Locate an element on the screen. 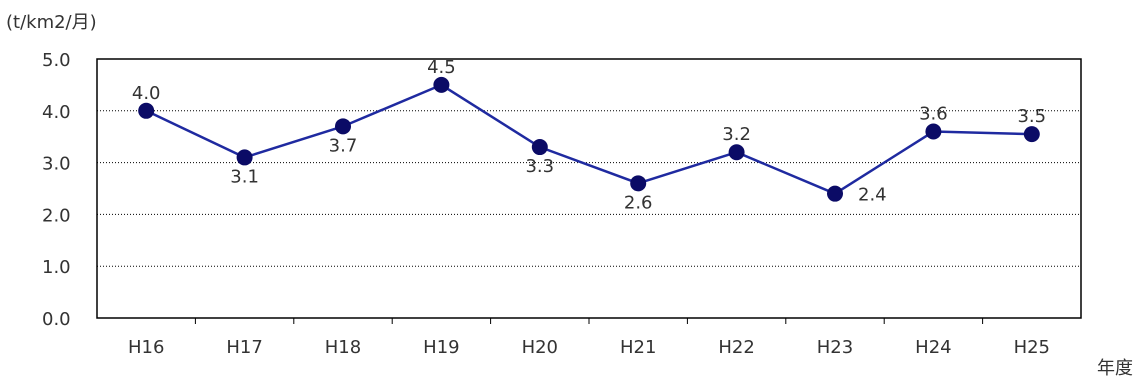  x-tick-label: H18 is located at coordinates (343, 347).